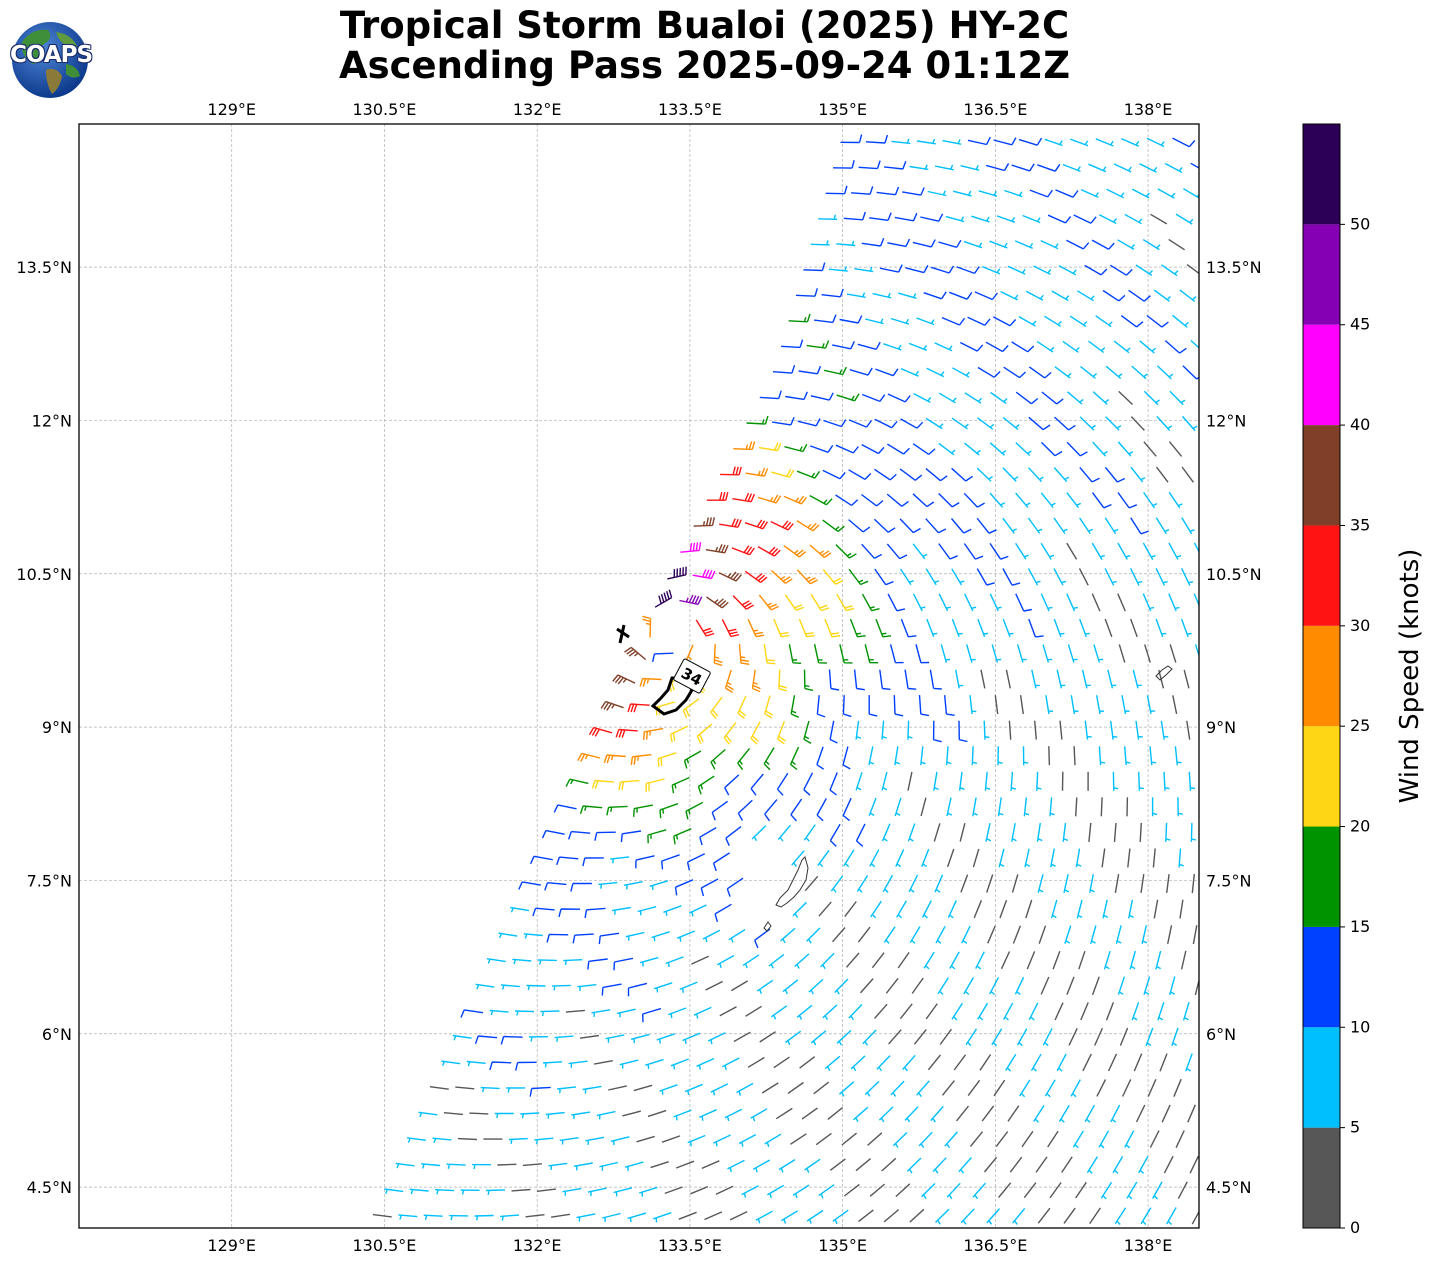  I want to click on lat-tick-label-left: 10.5°N, so click(44, 574).